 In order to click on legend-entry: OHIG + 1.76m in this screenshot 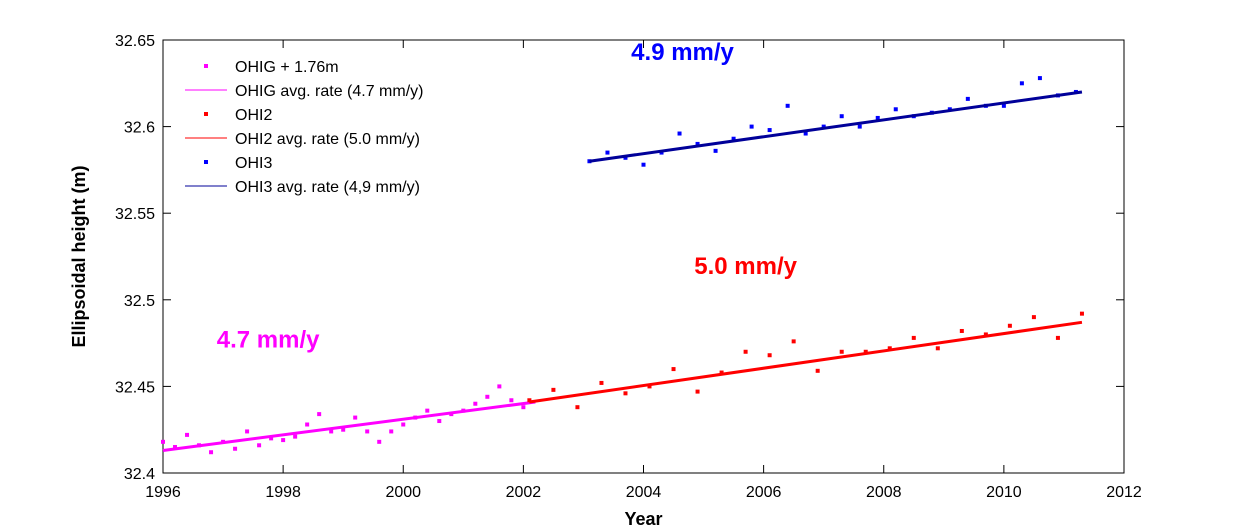, I will do `click(287, 67)`.